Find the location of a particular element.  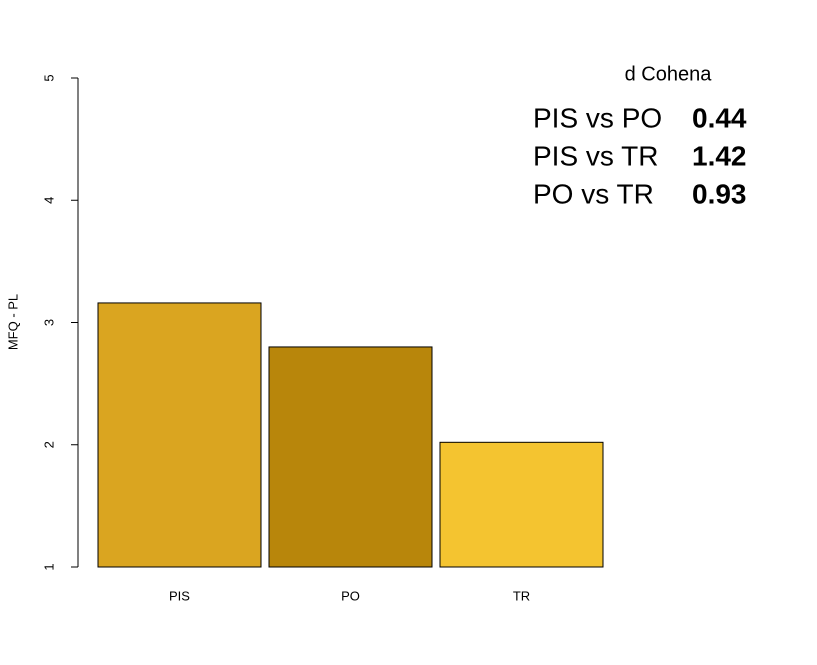

y-axis-label: MFQ - PL is located at coordinates (12, 322).